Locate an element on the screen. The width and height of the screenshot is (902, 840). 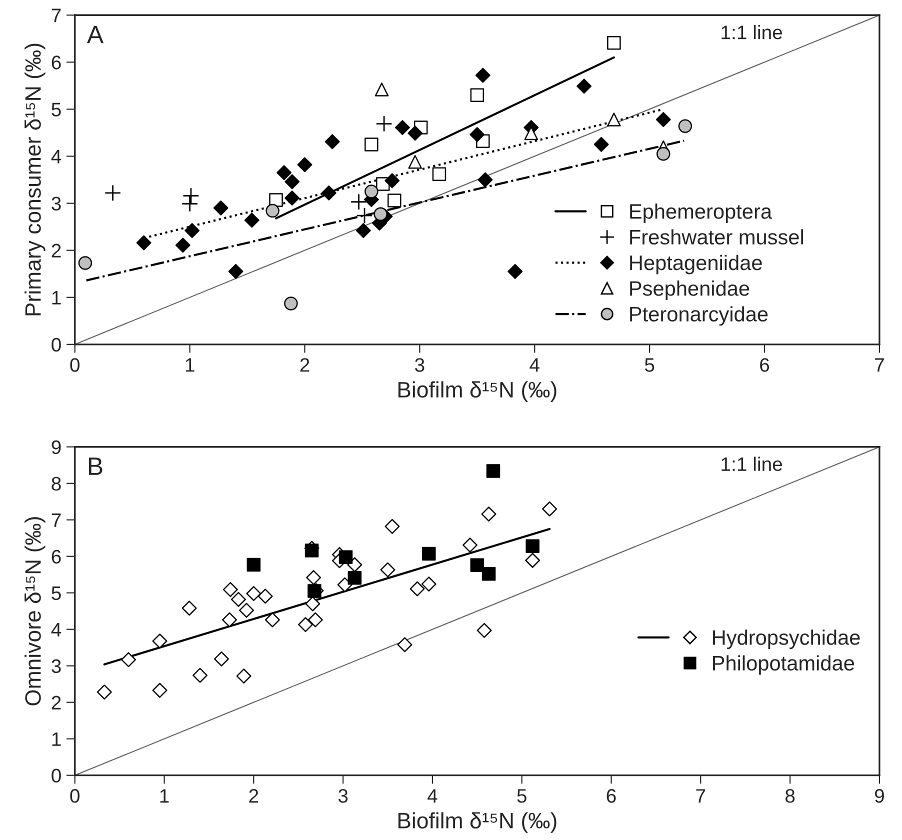
y-tick-label: 4 is located at coordinates (56, 629).